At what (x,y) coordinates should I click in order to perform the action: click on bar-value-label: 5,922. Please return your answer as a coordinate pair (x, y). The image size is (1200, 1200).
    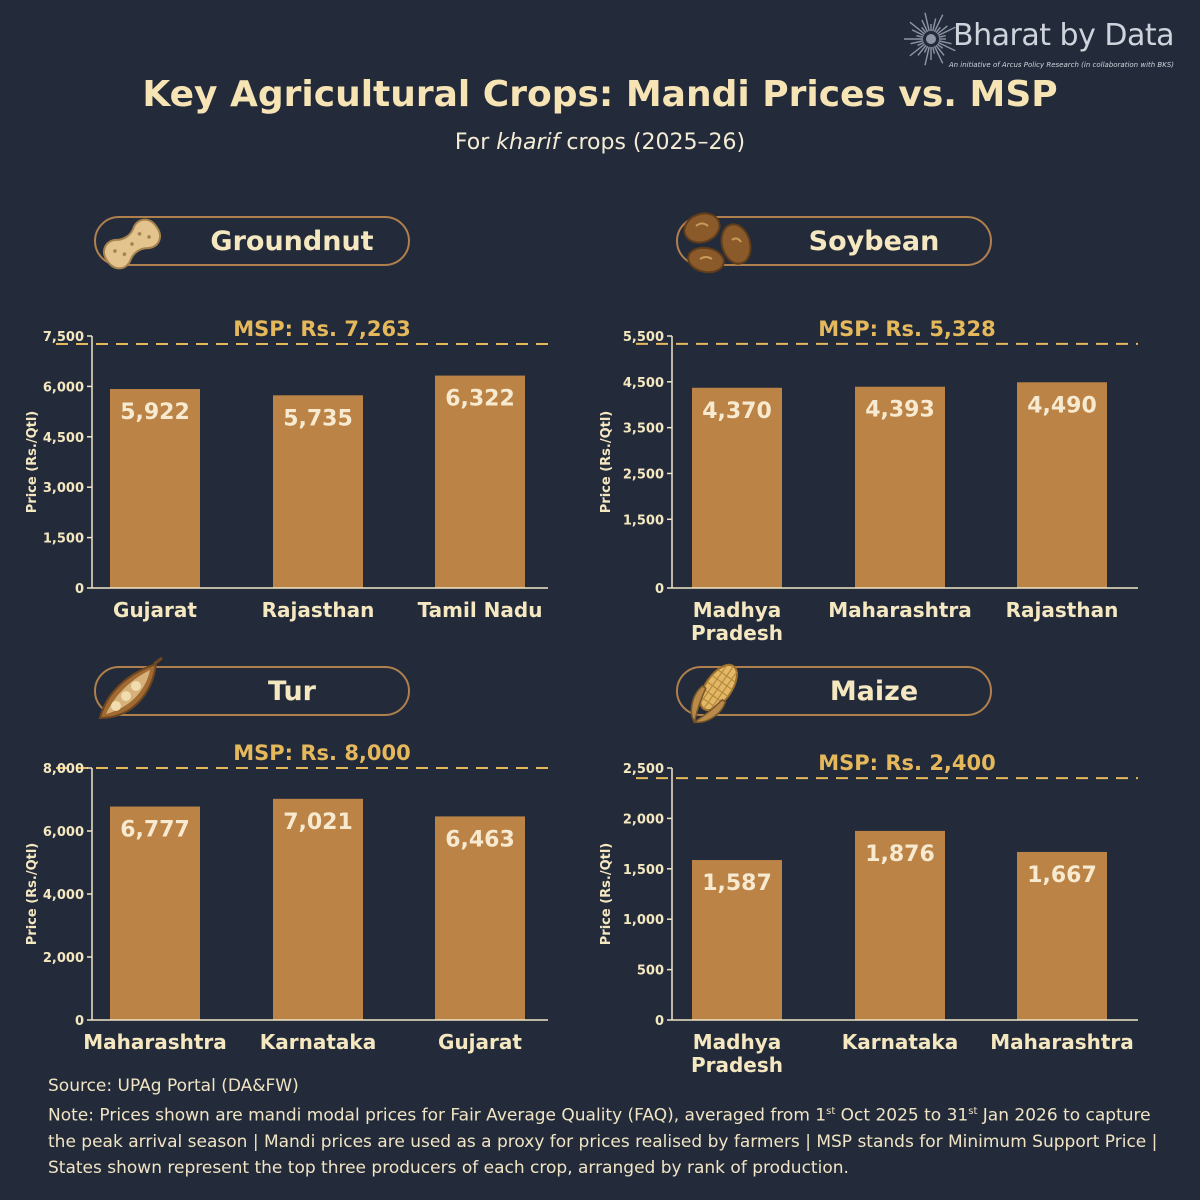
    Looking at the image, I should click on (155, 412).